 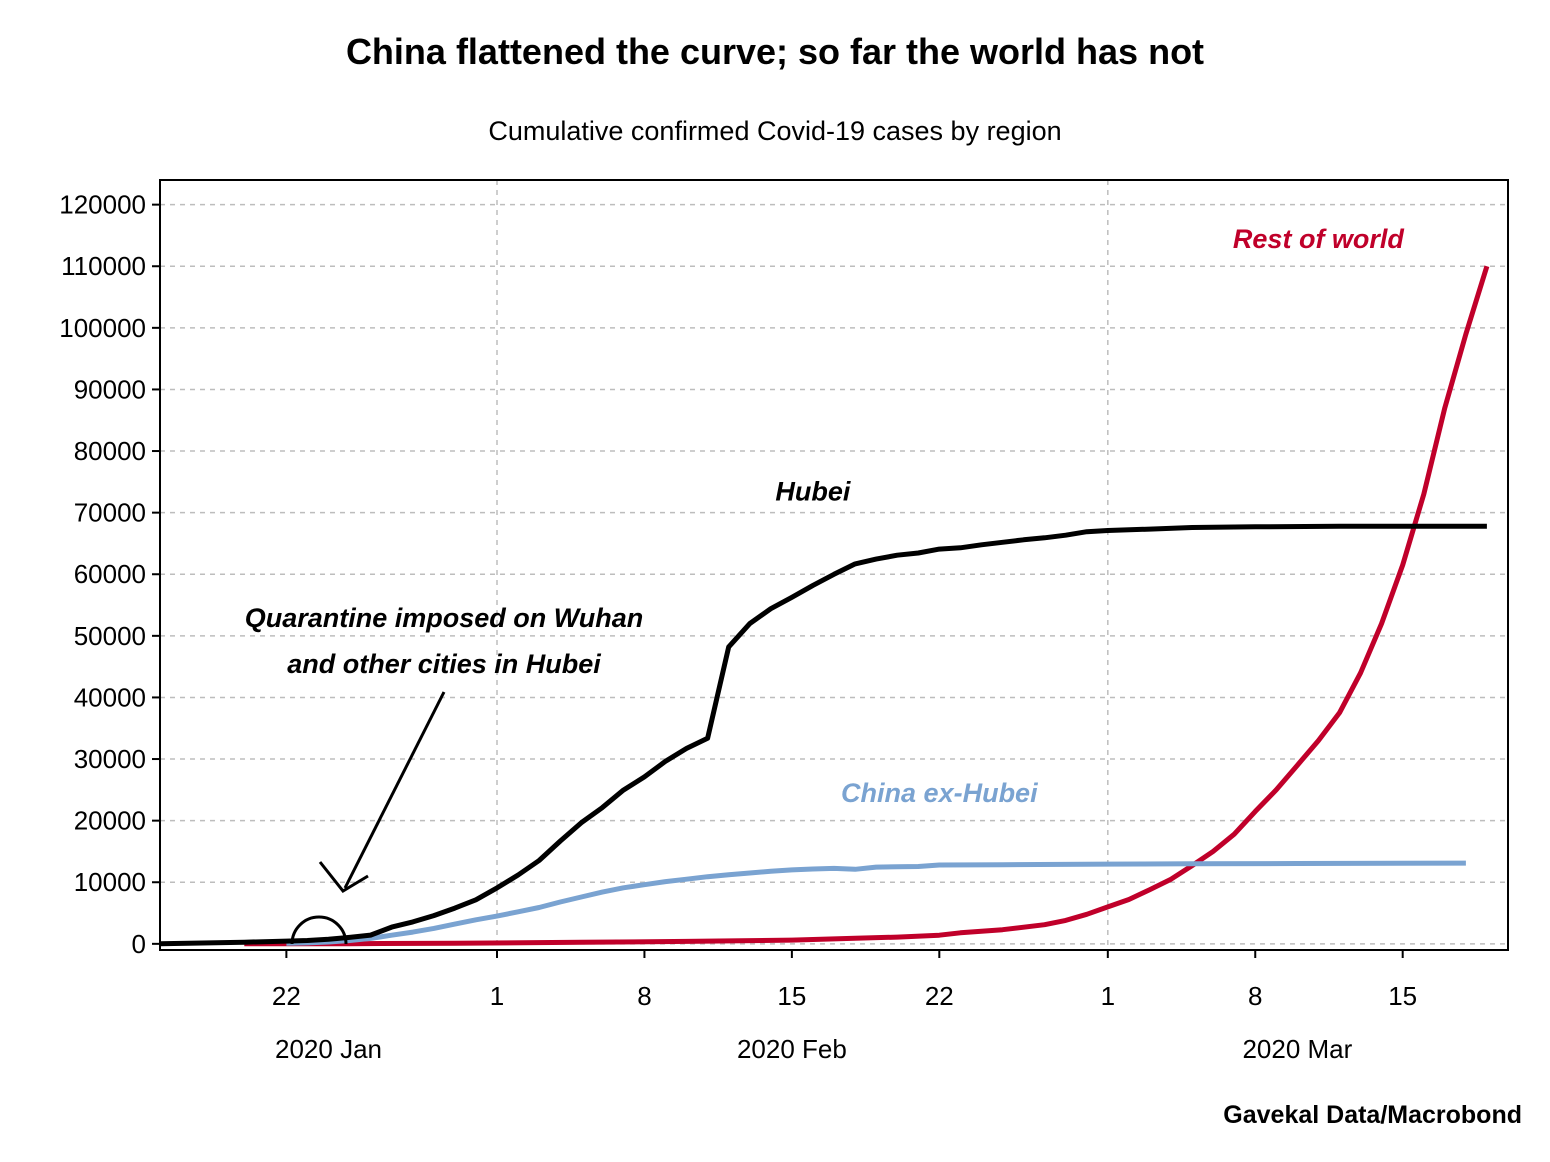 I want to click on annotation-text: and other cities in Hubei, so click(x=444, y=664).